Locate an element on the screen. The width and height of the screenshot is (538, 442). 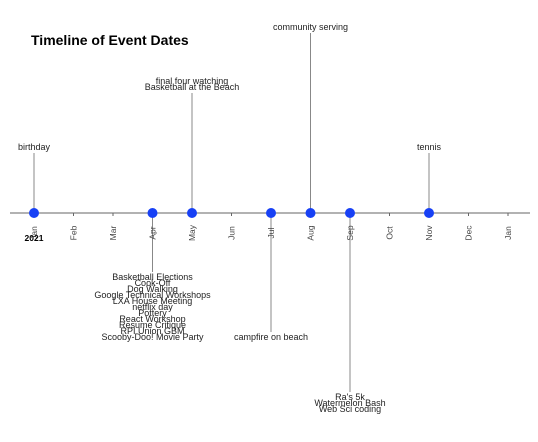
markers-layer is located at coordinates (231, 213).